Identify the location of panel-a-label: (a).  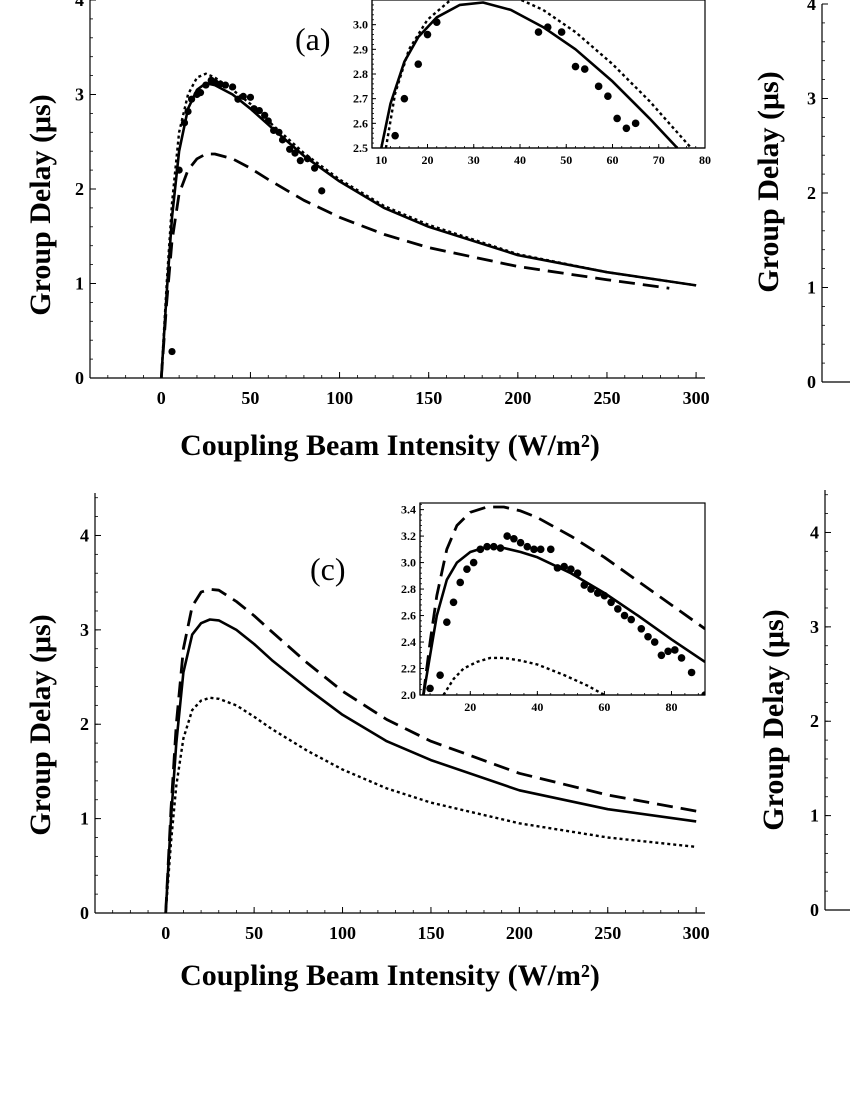
(313, 39).